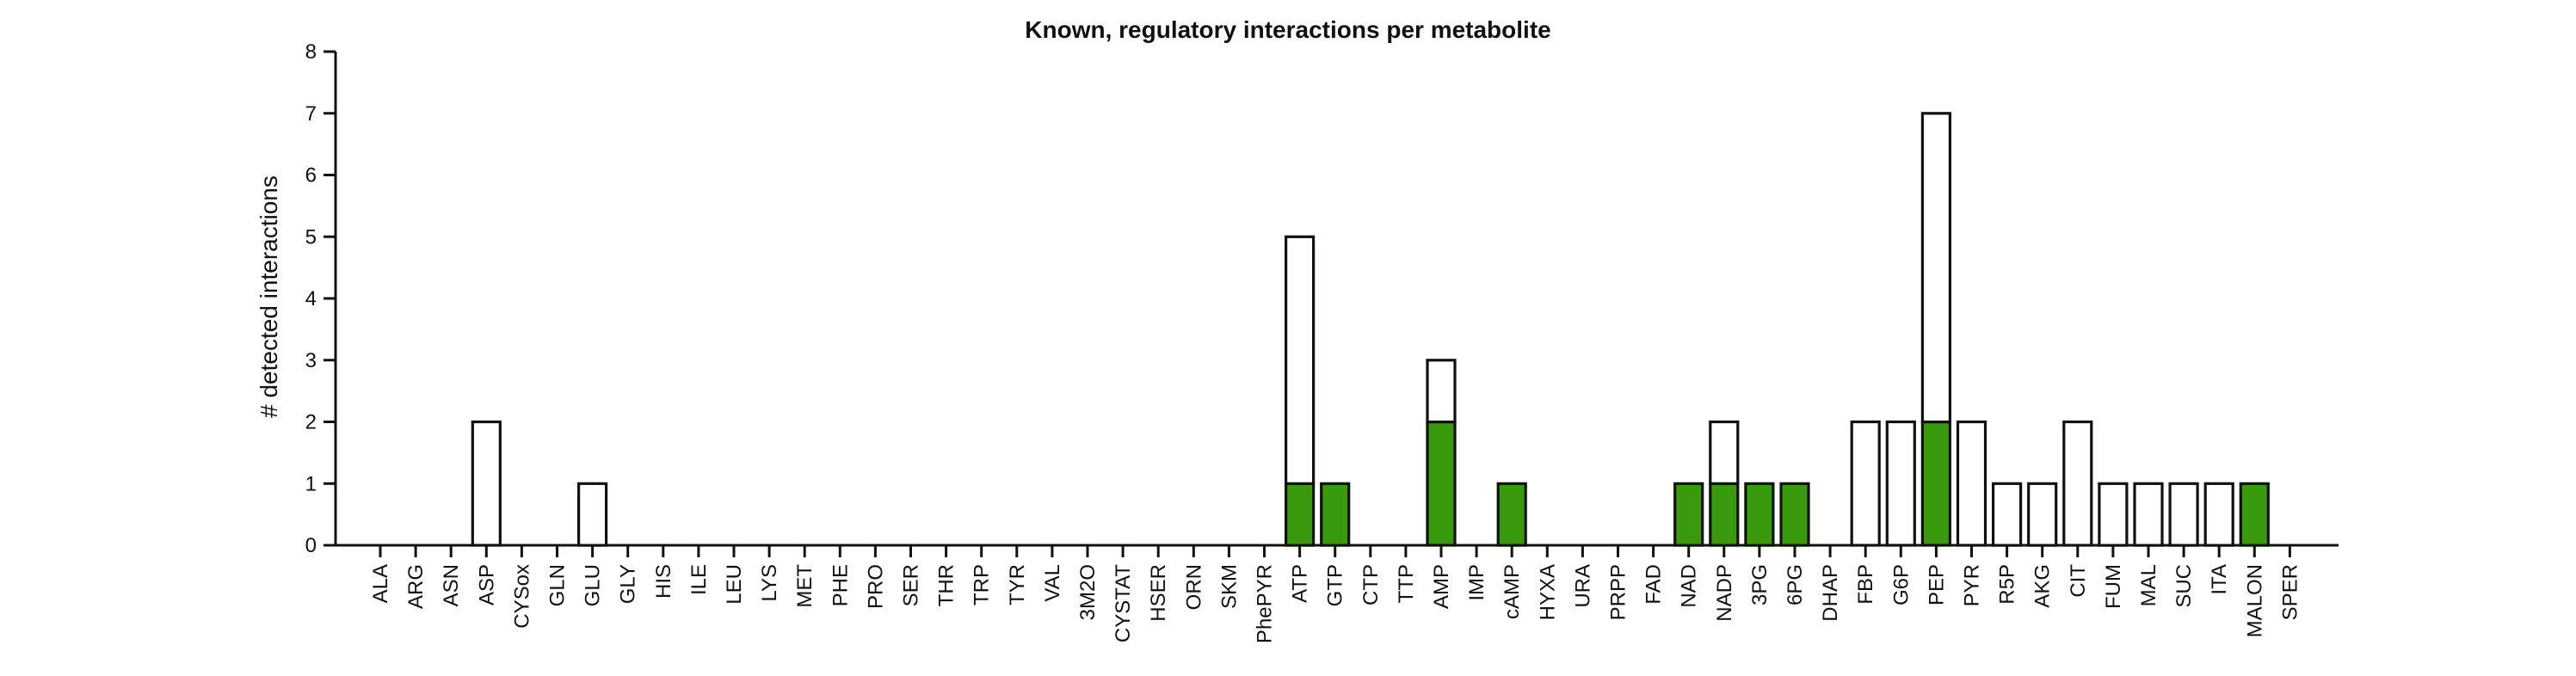 The width and height of the screenshot is (2576, 676). I want to click on x-tick-label-LYS: LYS, so click(770, 583).